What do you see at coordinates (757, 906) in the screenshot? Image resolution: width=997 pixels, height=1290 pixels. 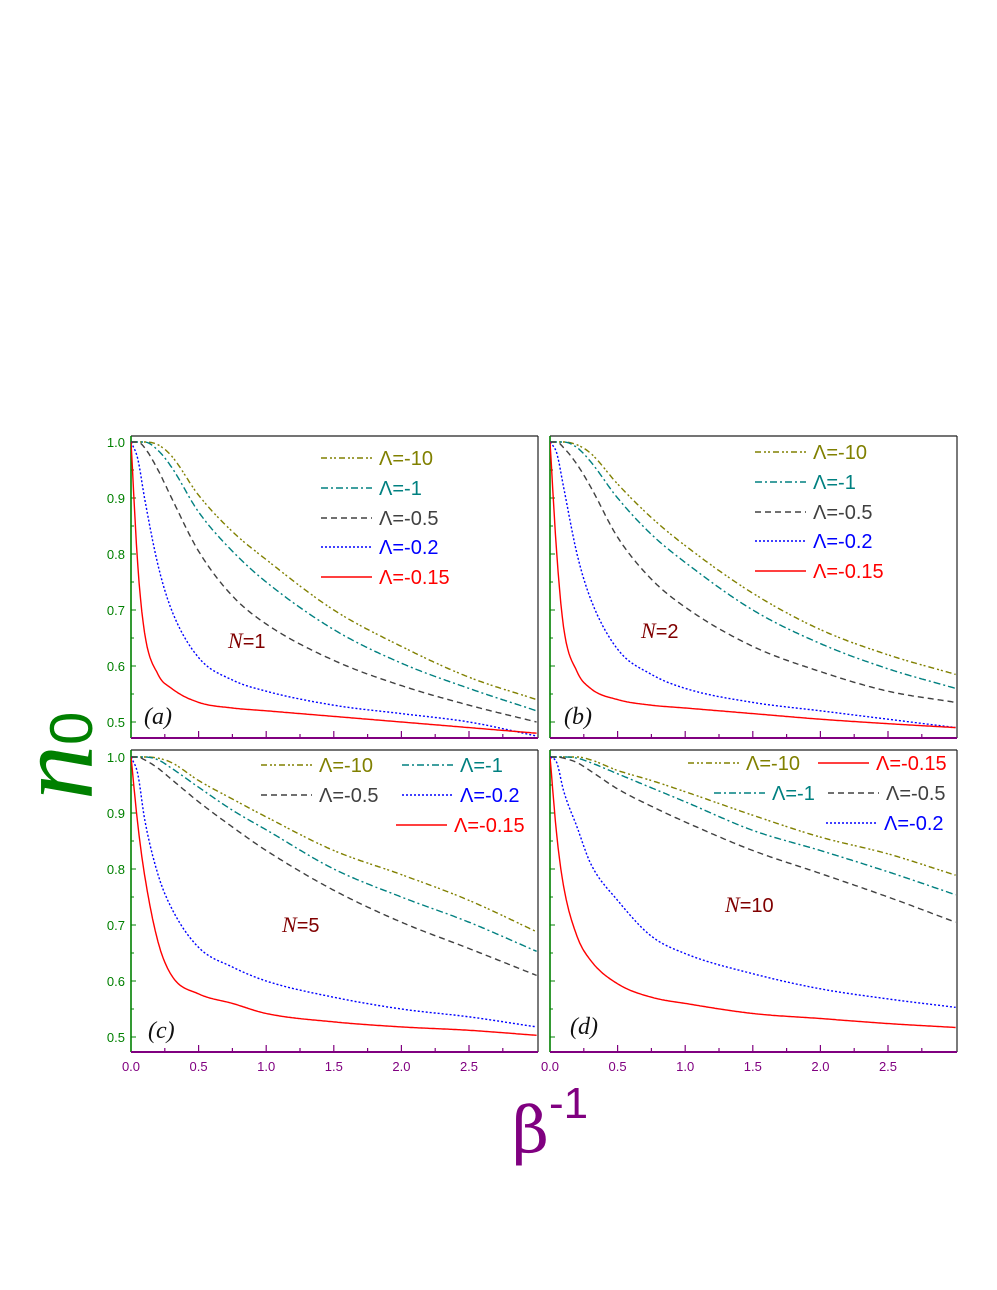 I see `n-annotation-val: =10` at bounding box center [757, 906].